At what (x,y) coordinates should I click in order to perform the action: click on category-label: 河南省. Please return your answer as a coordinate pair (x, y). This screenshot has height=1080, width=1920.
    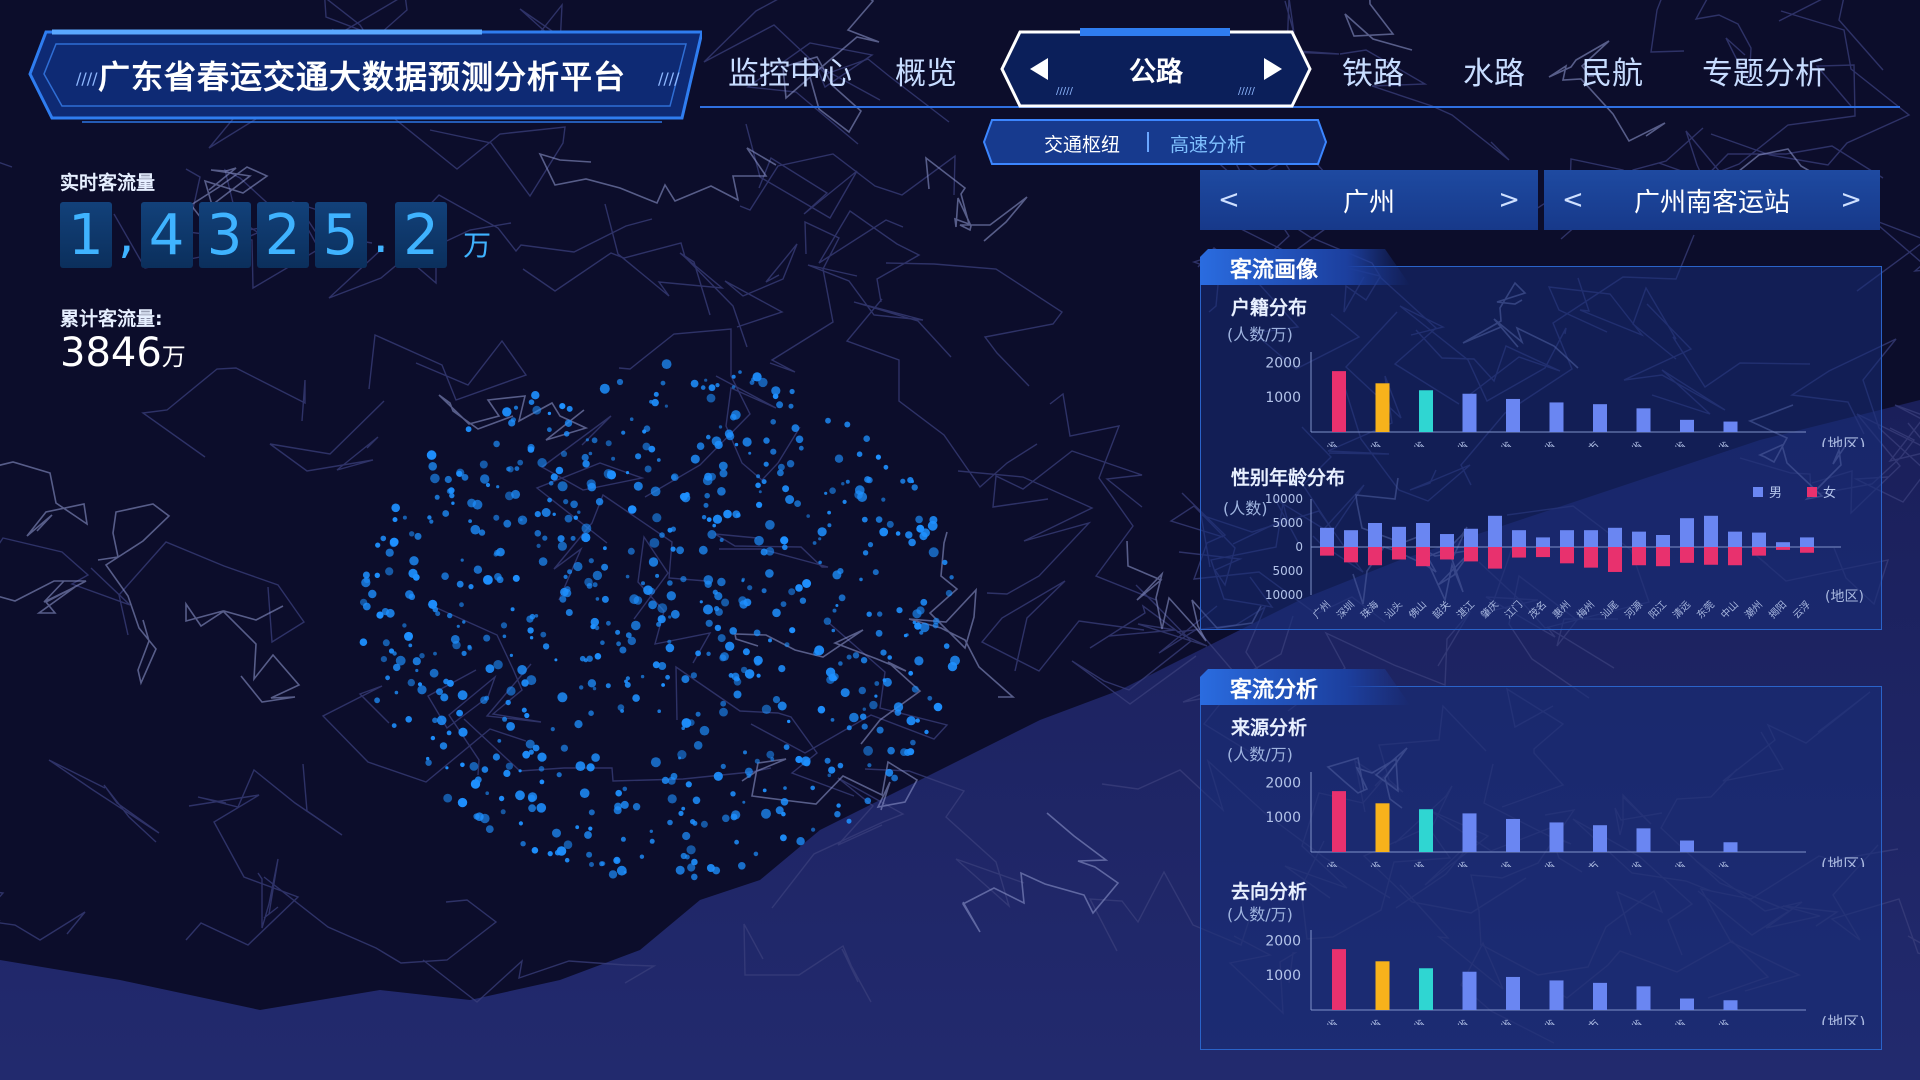
    Looking at the image, I should click on (1542, 1021).